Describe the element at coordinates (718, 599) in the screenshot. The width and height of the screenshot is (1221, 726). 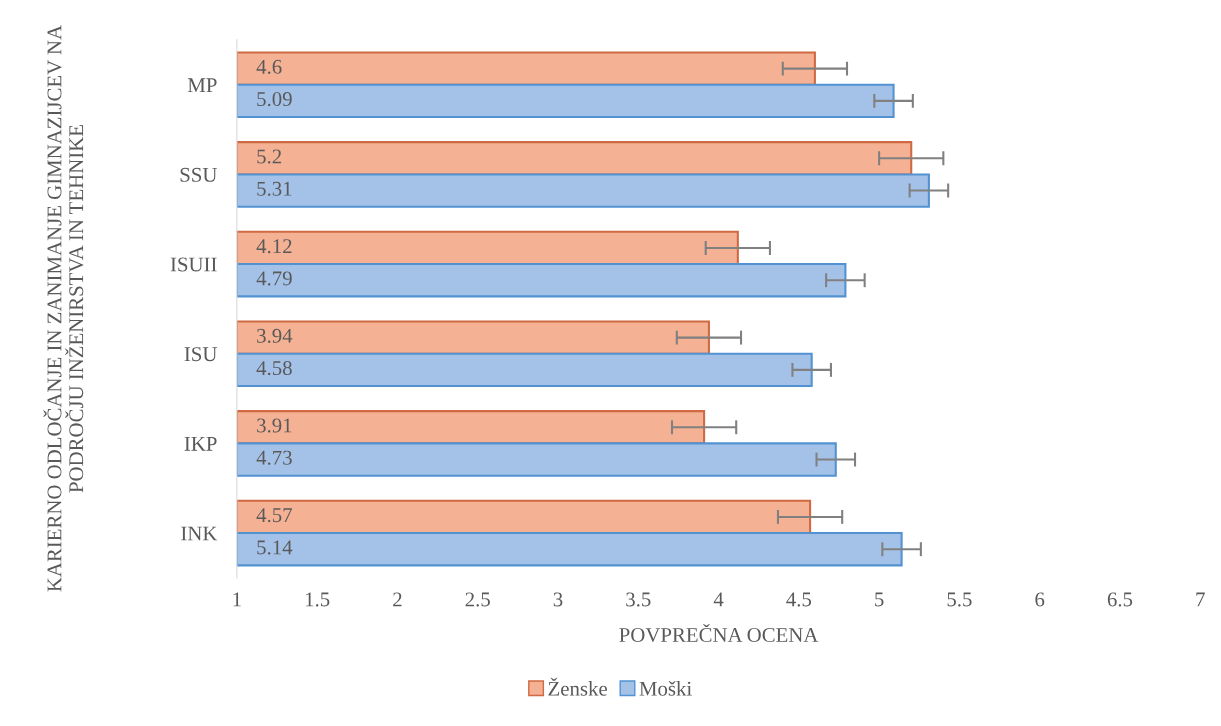
I see `x-tick-label: 4` at that location.